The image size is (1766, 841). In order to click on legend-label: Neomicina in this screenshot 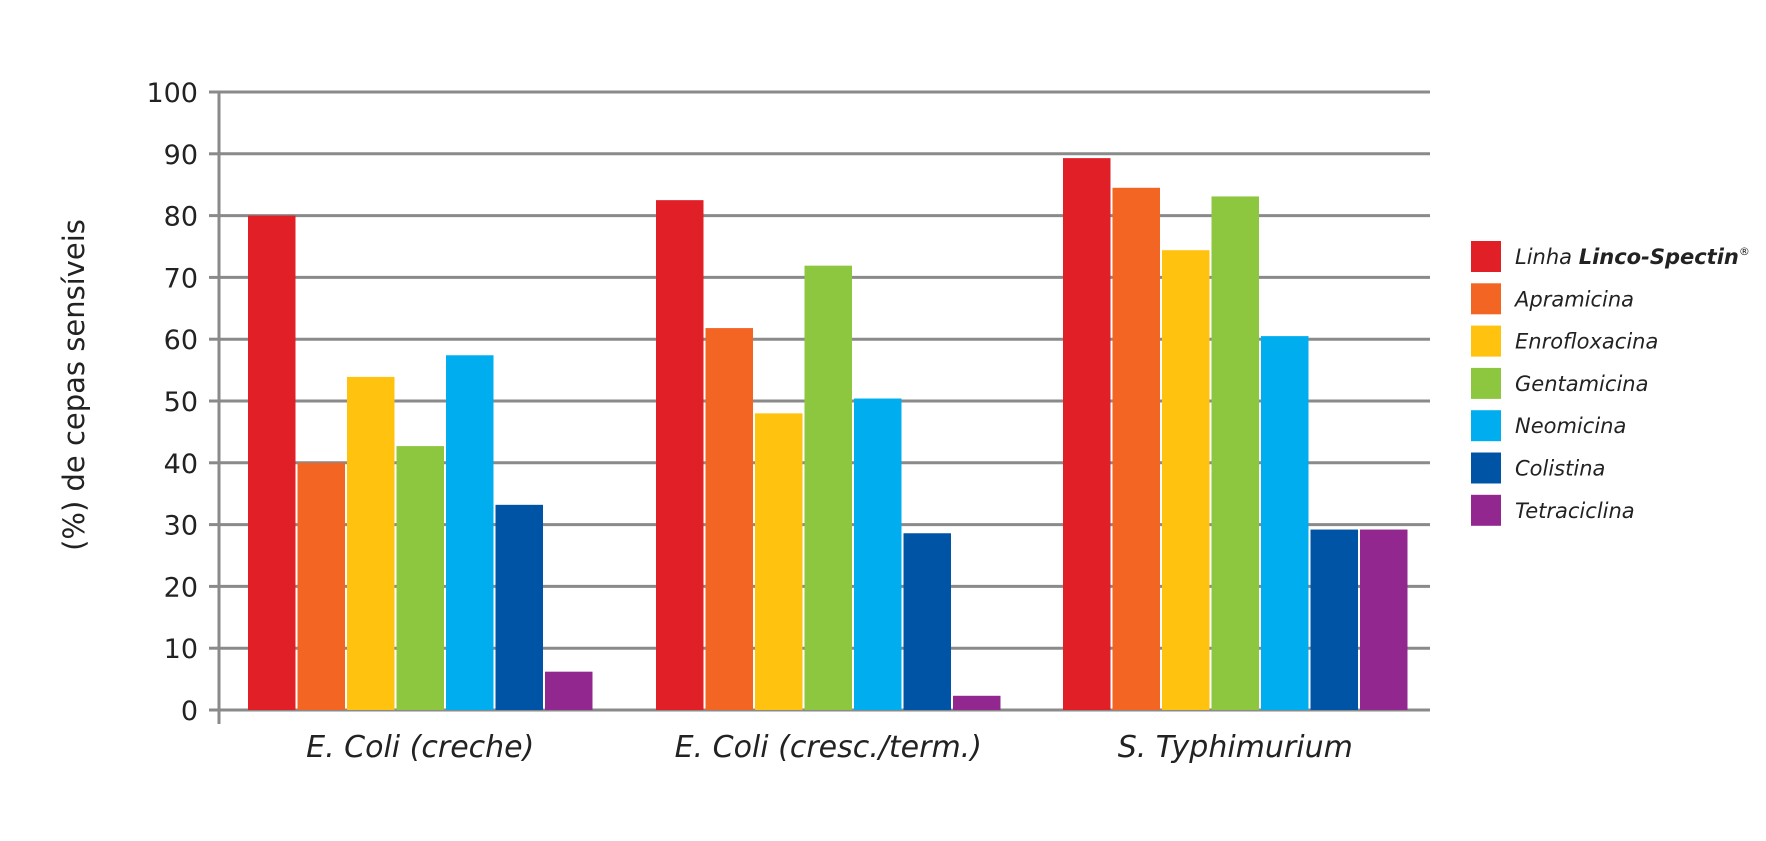, I will do `click(1570, 426)`.